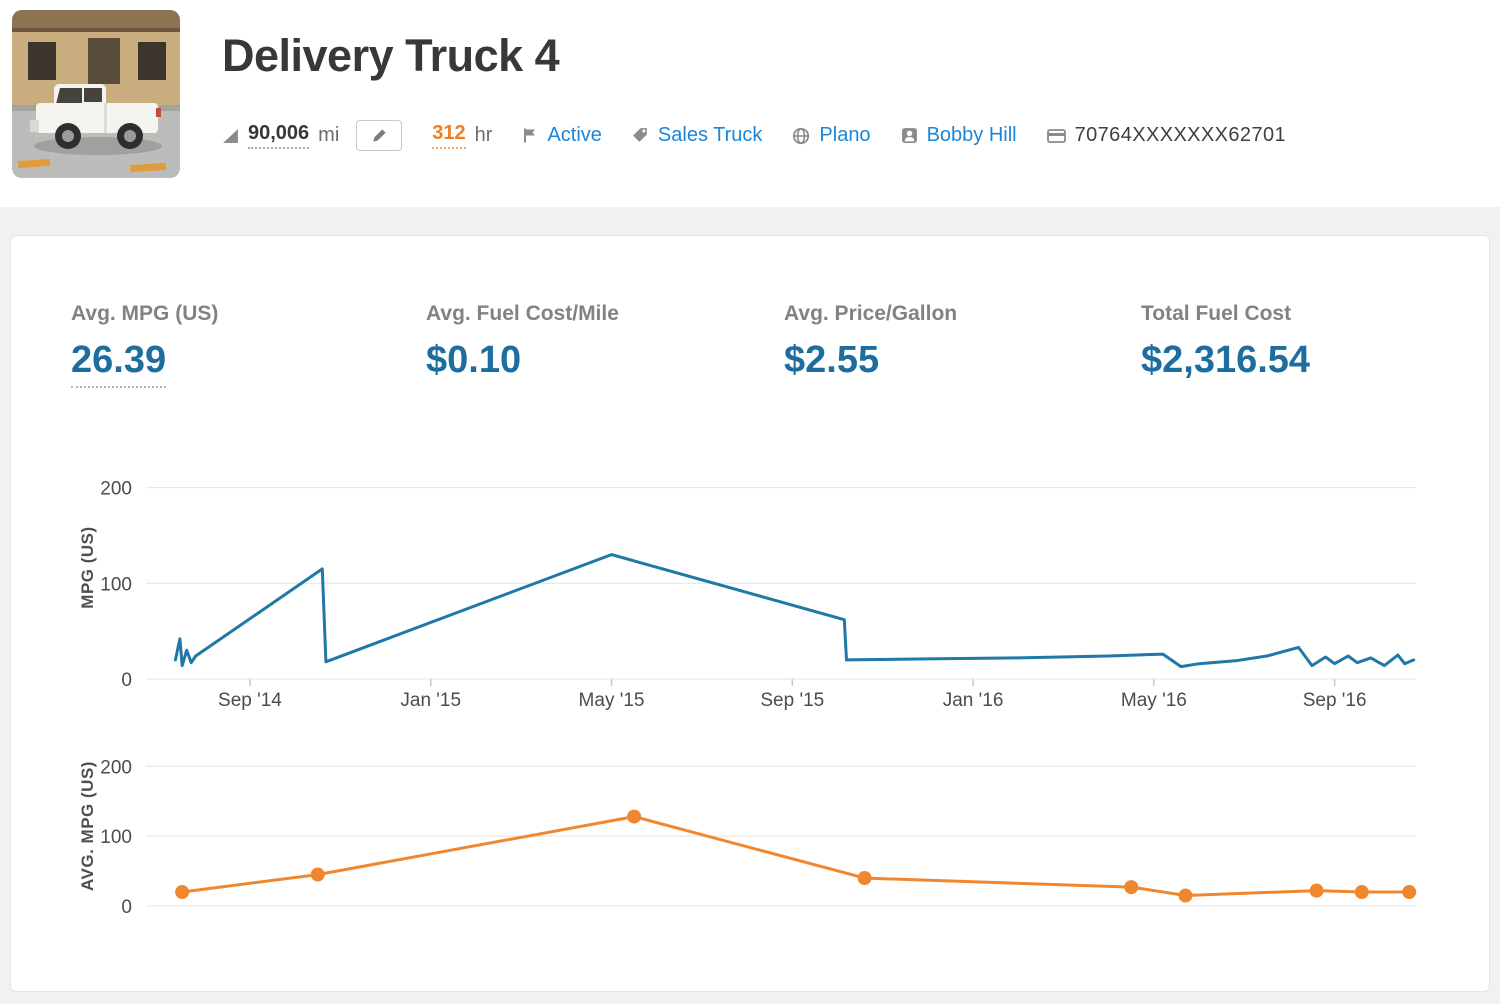  I want to click on stat-value: $0.10, so click(474, 360).